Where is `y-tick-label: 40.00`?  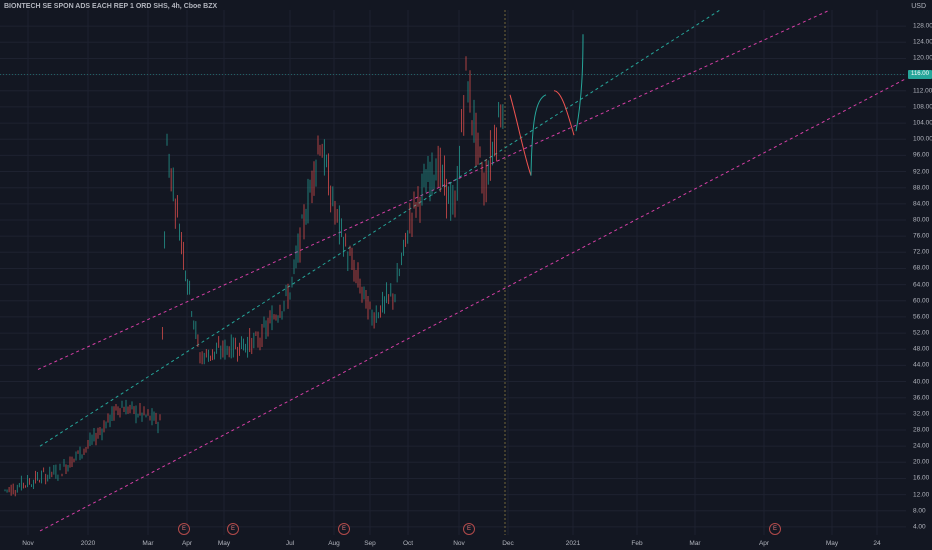
y-tick-label: 40.00 is located at coordinates (921, 382).